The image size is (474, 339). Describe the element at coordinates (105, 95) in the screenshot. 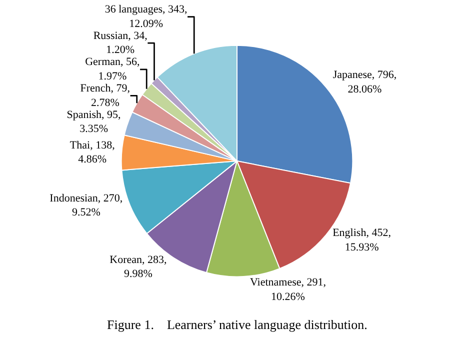

I see `slice-label: French, 79, 2.78%` at that location.